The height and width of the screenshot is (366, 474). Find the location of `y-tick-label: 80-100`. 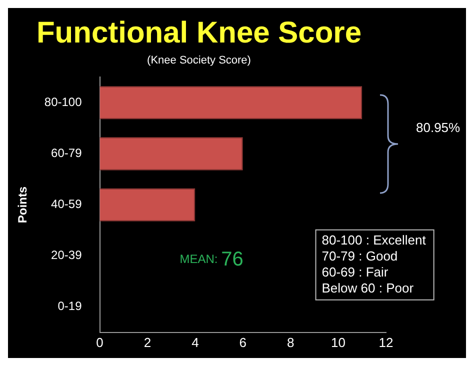

y-tick-label: 80-100 is located at coordinates (63, 102).